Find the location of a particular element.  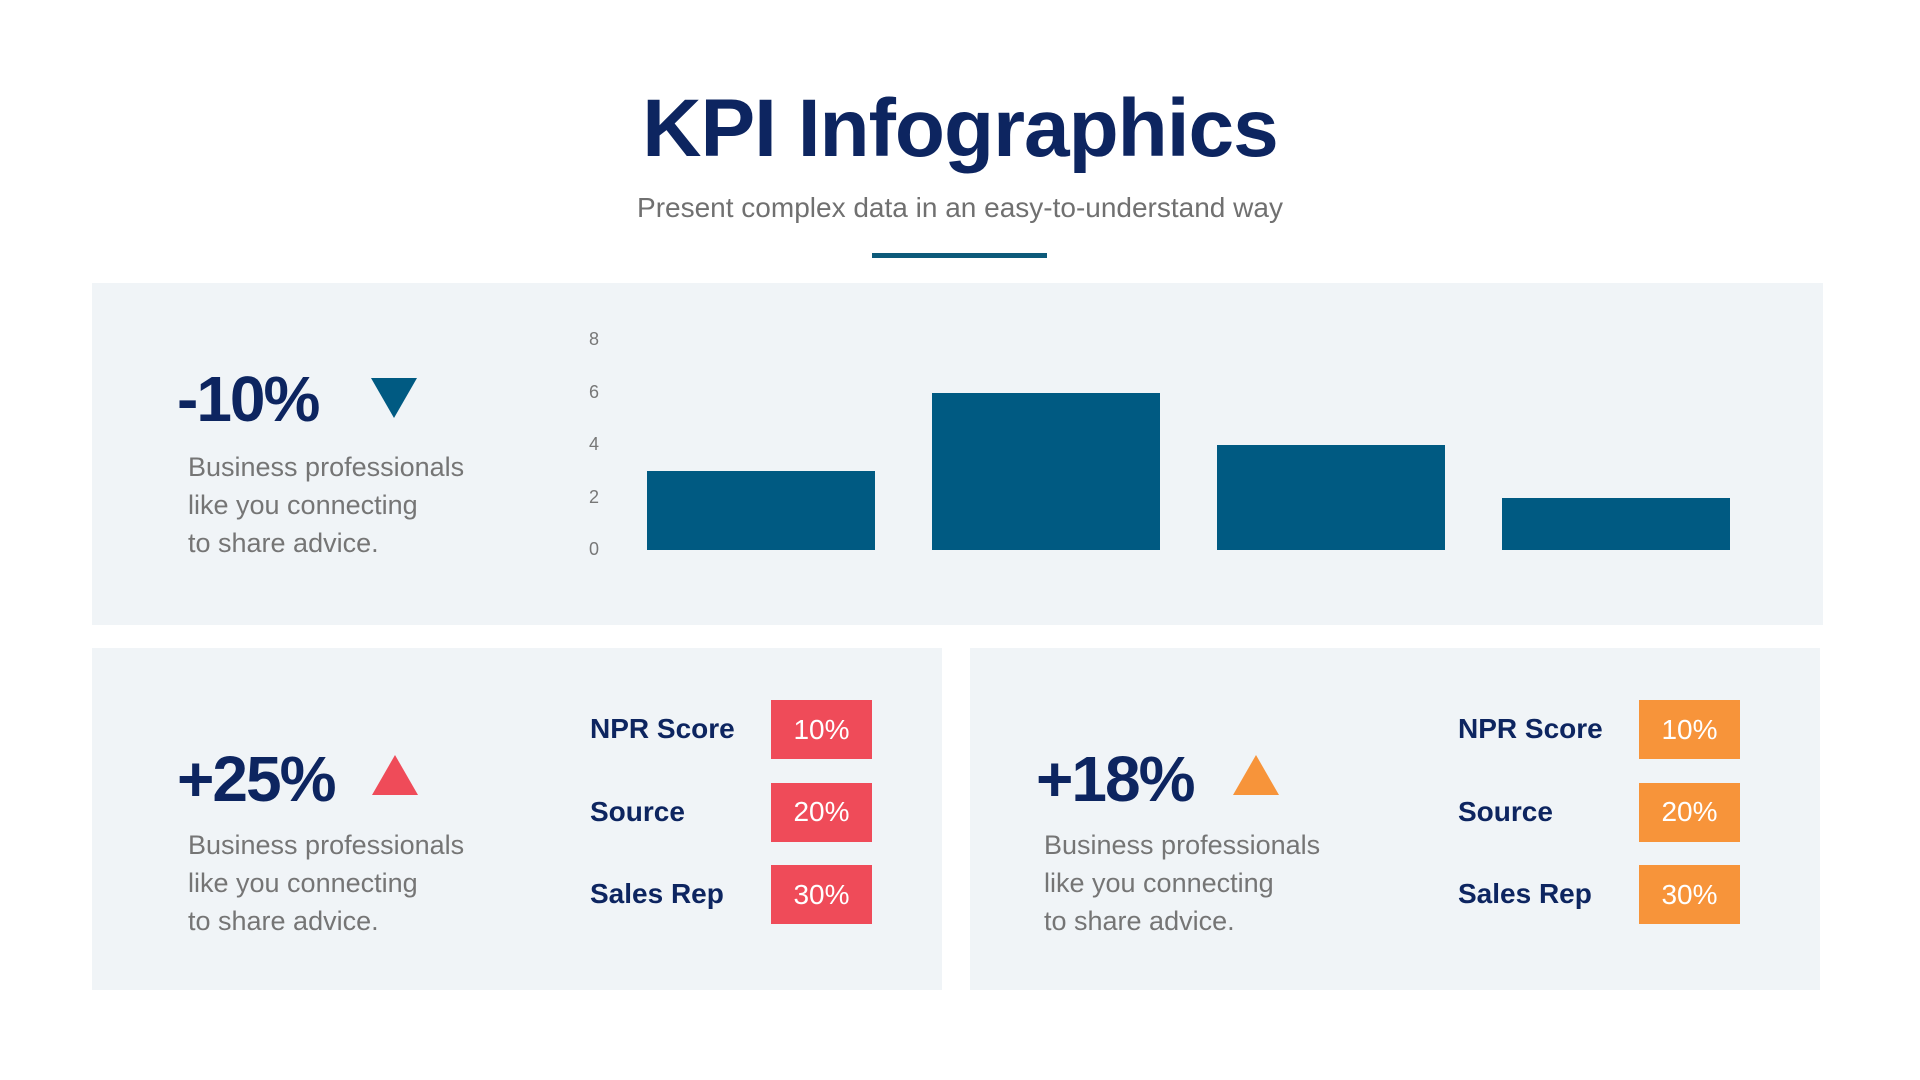

title-underline is located at coordinates (959, 255).